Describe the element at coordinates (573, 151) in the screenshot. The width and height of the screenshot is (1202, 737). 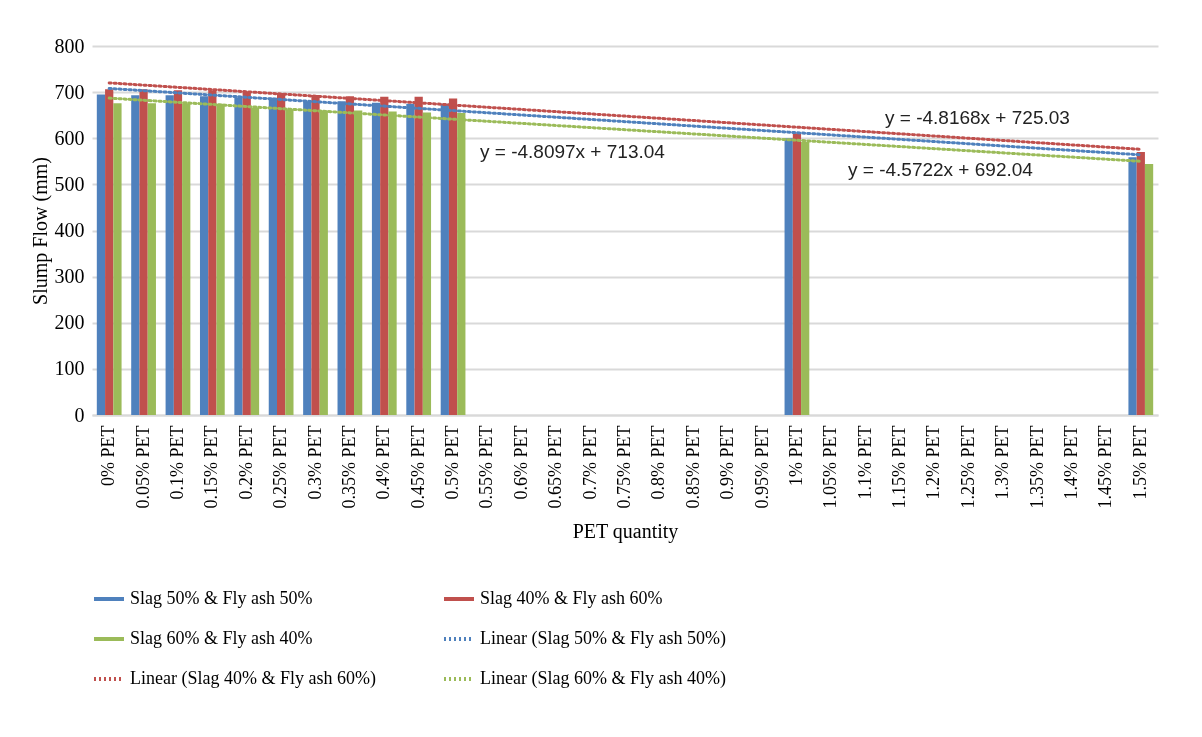
I see `annotation: y = -4.8097x + 713.04` at that location.